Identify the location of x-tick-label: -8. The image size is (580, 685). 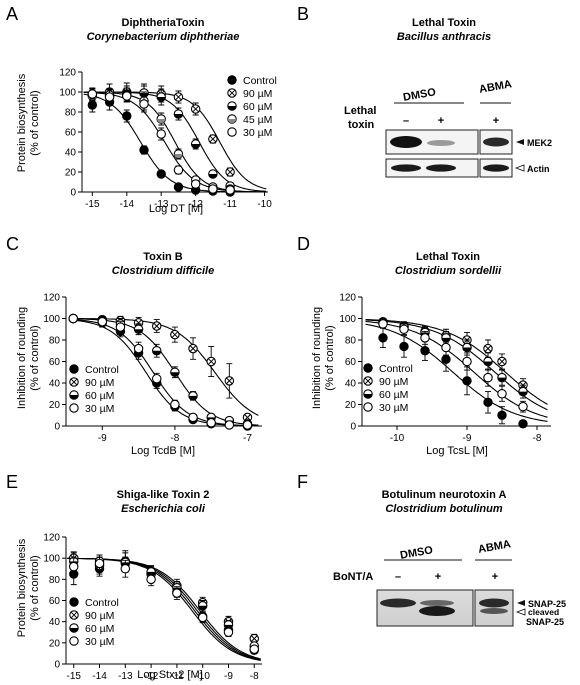
(537, 438).